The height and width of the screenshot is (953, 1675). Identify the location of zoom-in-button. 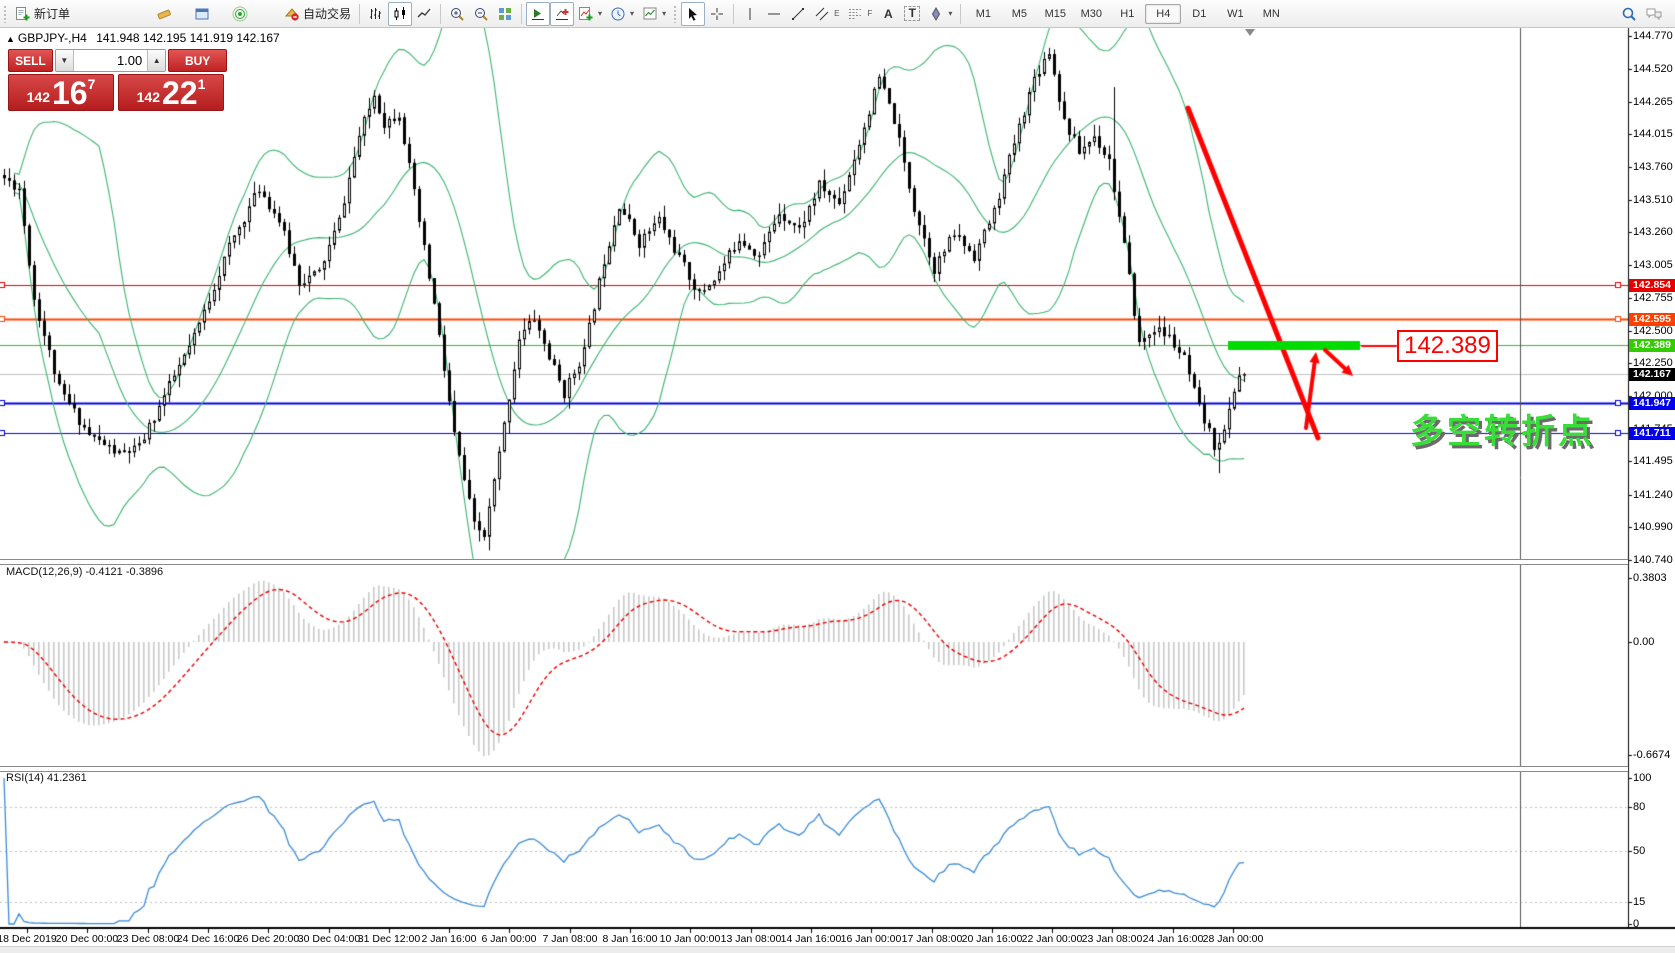
(457, 14).